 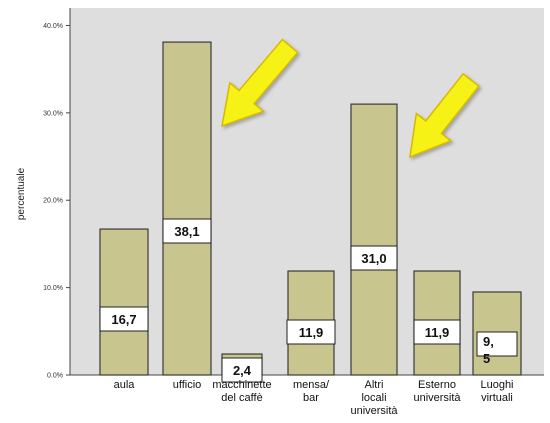 I want to click on data-label-text: 38,1, so click(x=186, y=231).